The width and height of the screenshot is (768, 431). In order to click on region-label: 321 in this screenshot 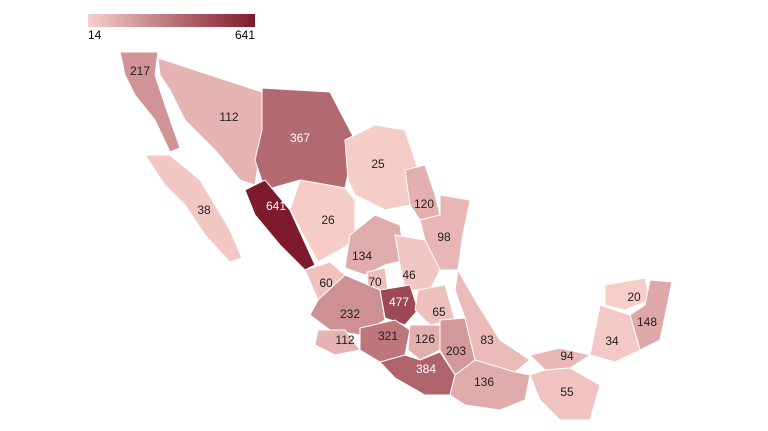, I will do `click(388, 336)`.